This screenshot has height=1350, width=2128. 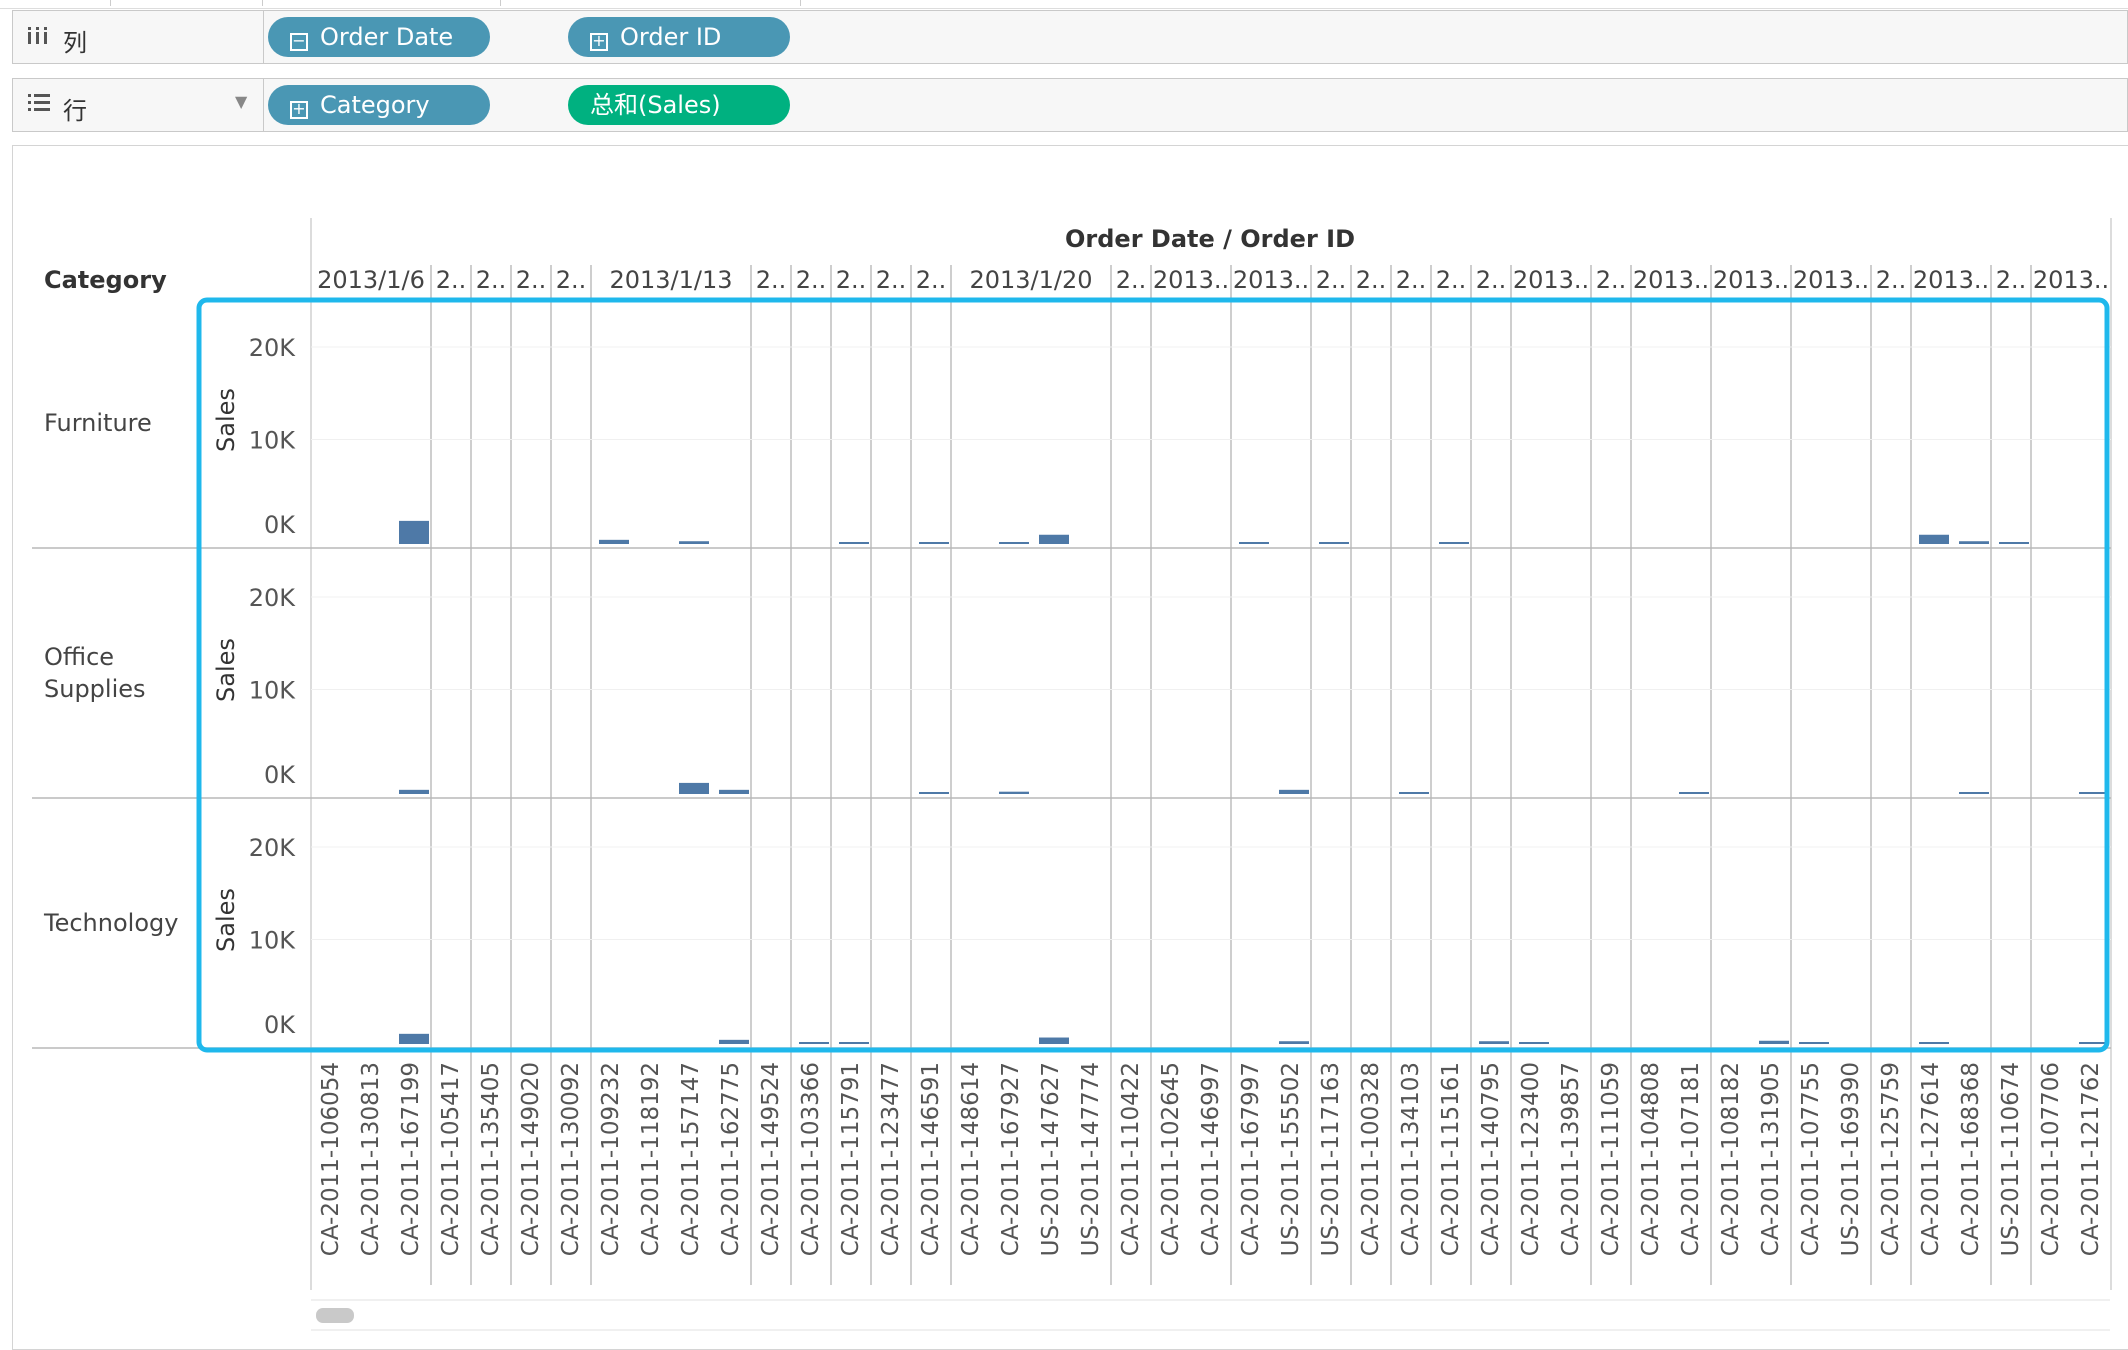 What do you see at coordinates (655, 105) in the screenshot?
I see `pill-label: 总和(Sales)` at bounding box center [655, 105].